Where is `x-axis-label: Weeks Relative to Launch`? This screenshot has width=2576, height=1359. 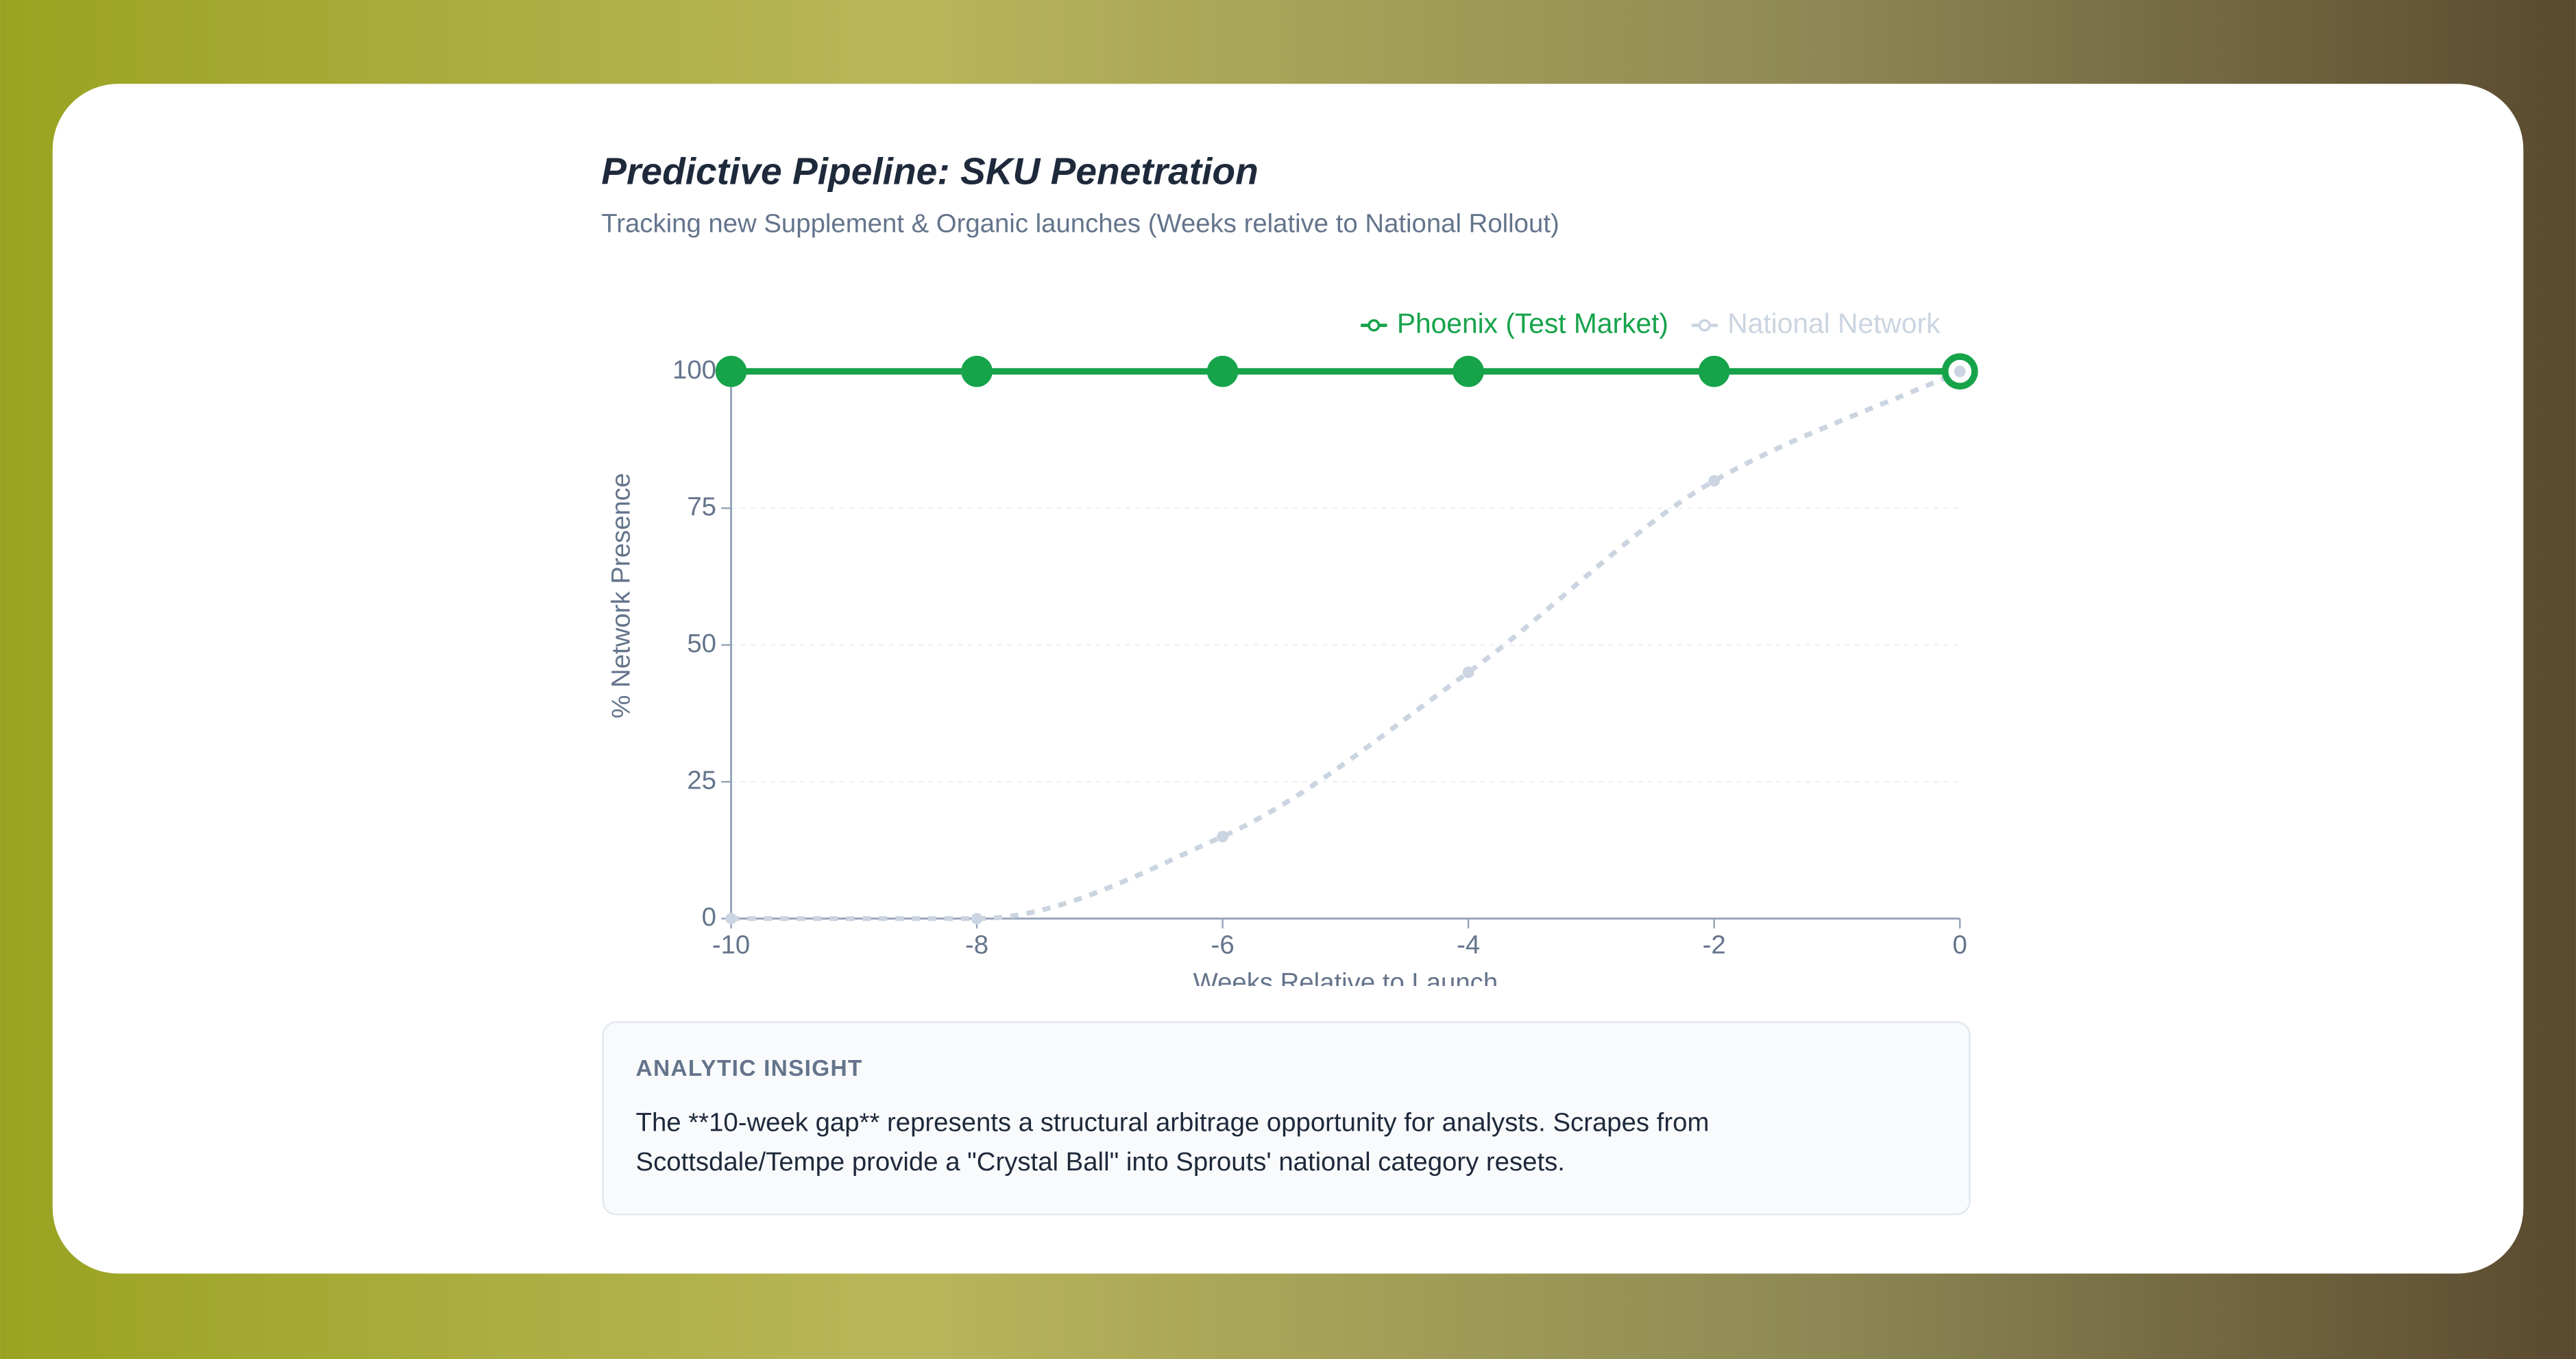 x-axis-label: Weeks Relative to Launch is located at coordinates (1345, 983).